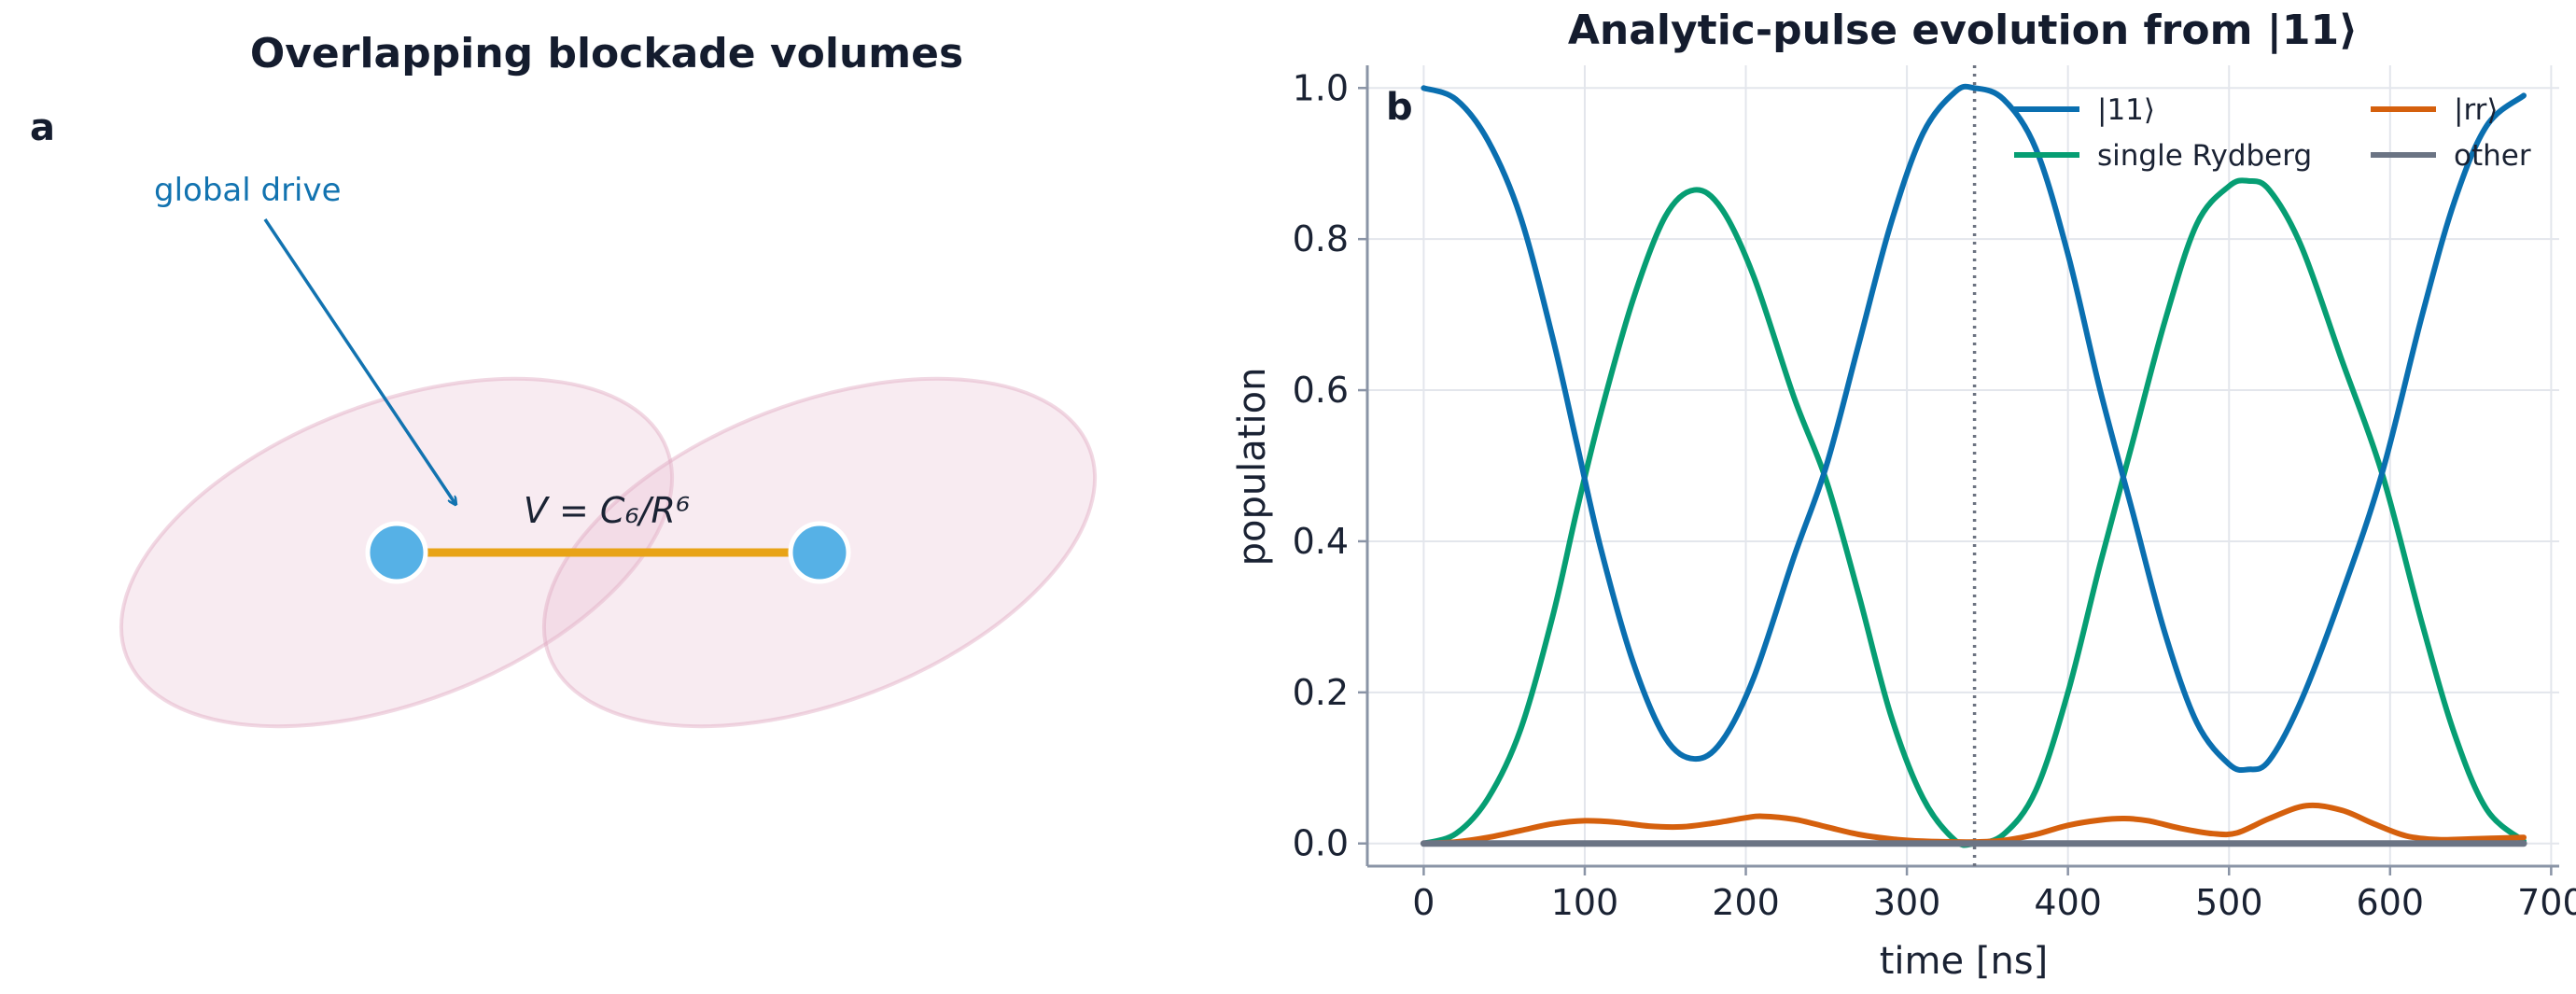 The height and width of the screenshot is (994, 2576). Describe the element at coordinates (359, 361) in the screenshot. I see `global-drive-arrow` at that location.